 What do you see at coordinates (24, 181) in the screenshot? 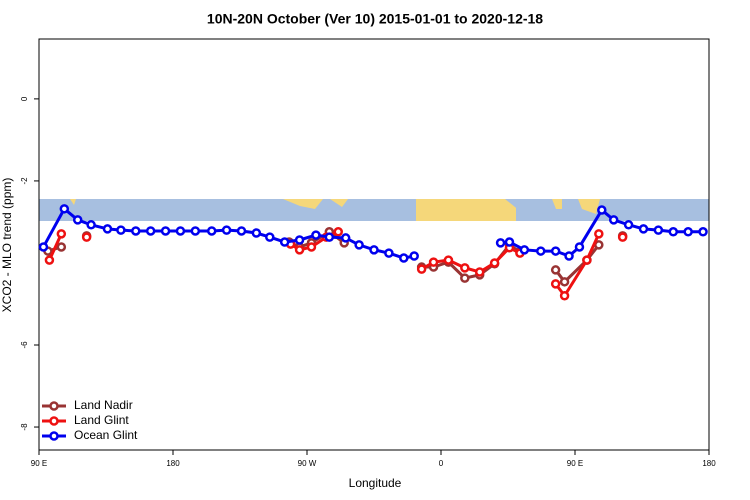
I see `y-tick-label: -2` at bounding box center [24, 181].